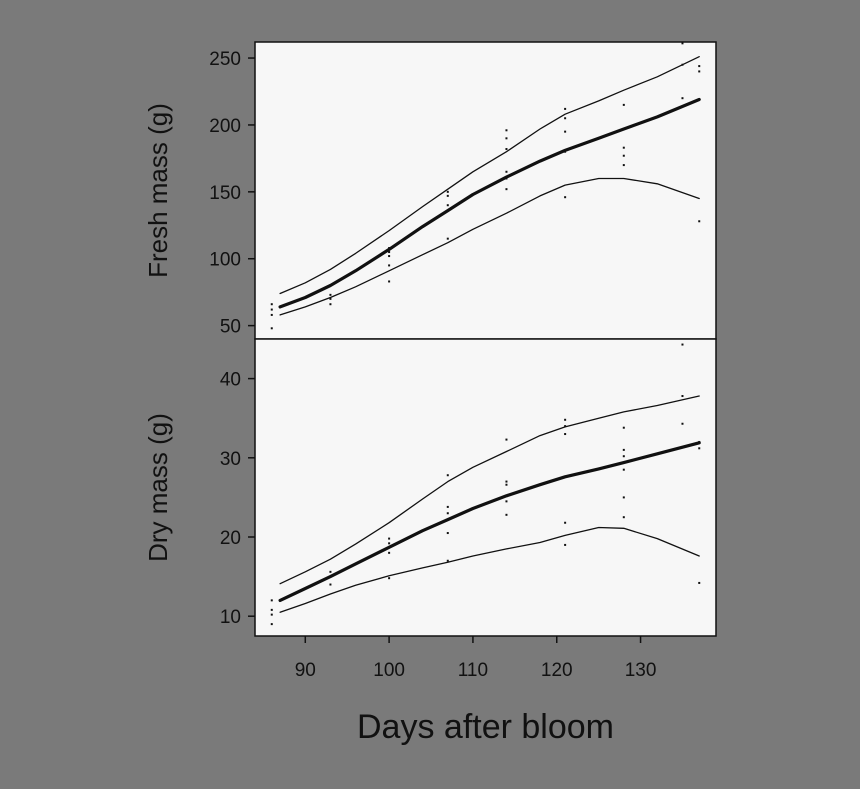 The height and width of the screenshot is (789, 860). I want to click on series-fresh-fit, so click(489, 203).